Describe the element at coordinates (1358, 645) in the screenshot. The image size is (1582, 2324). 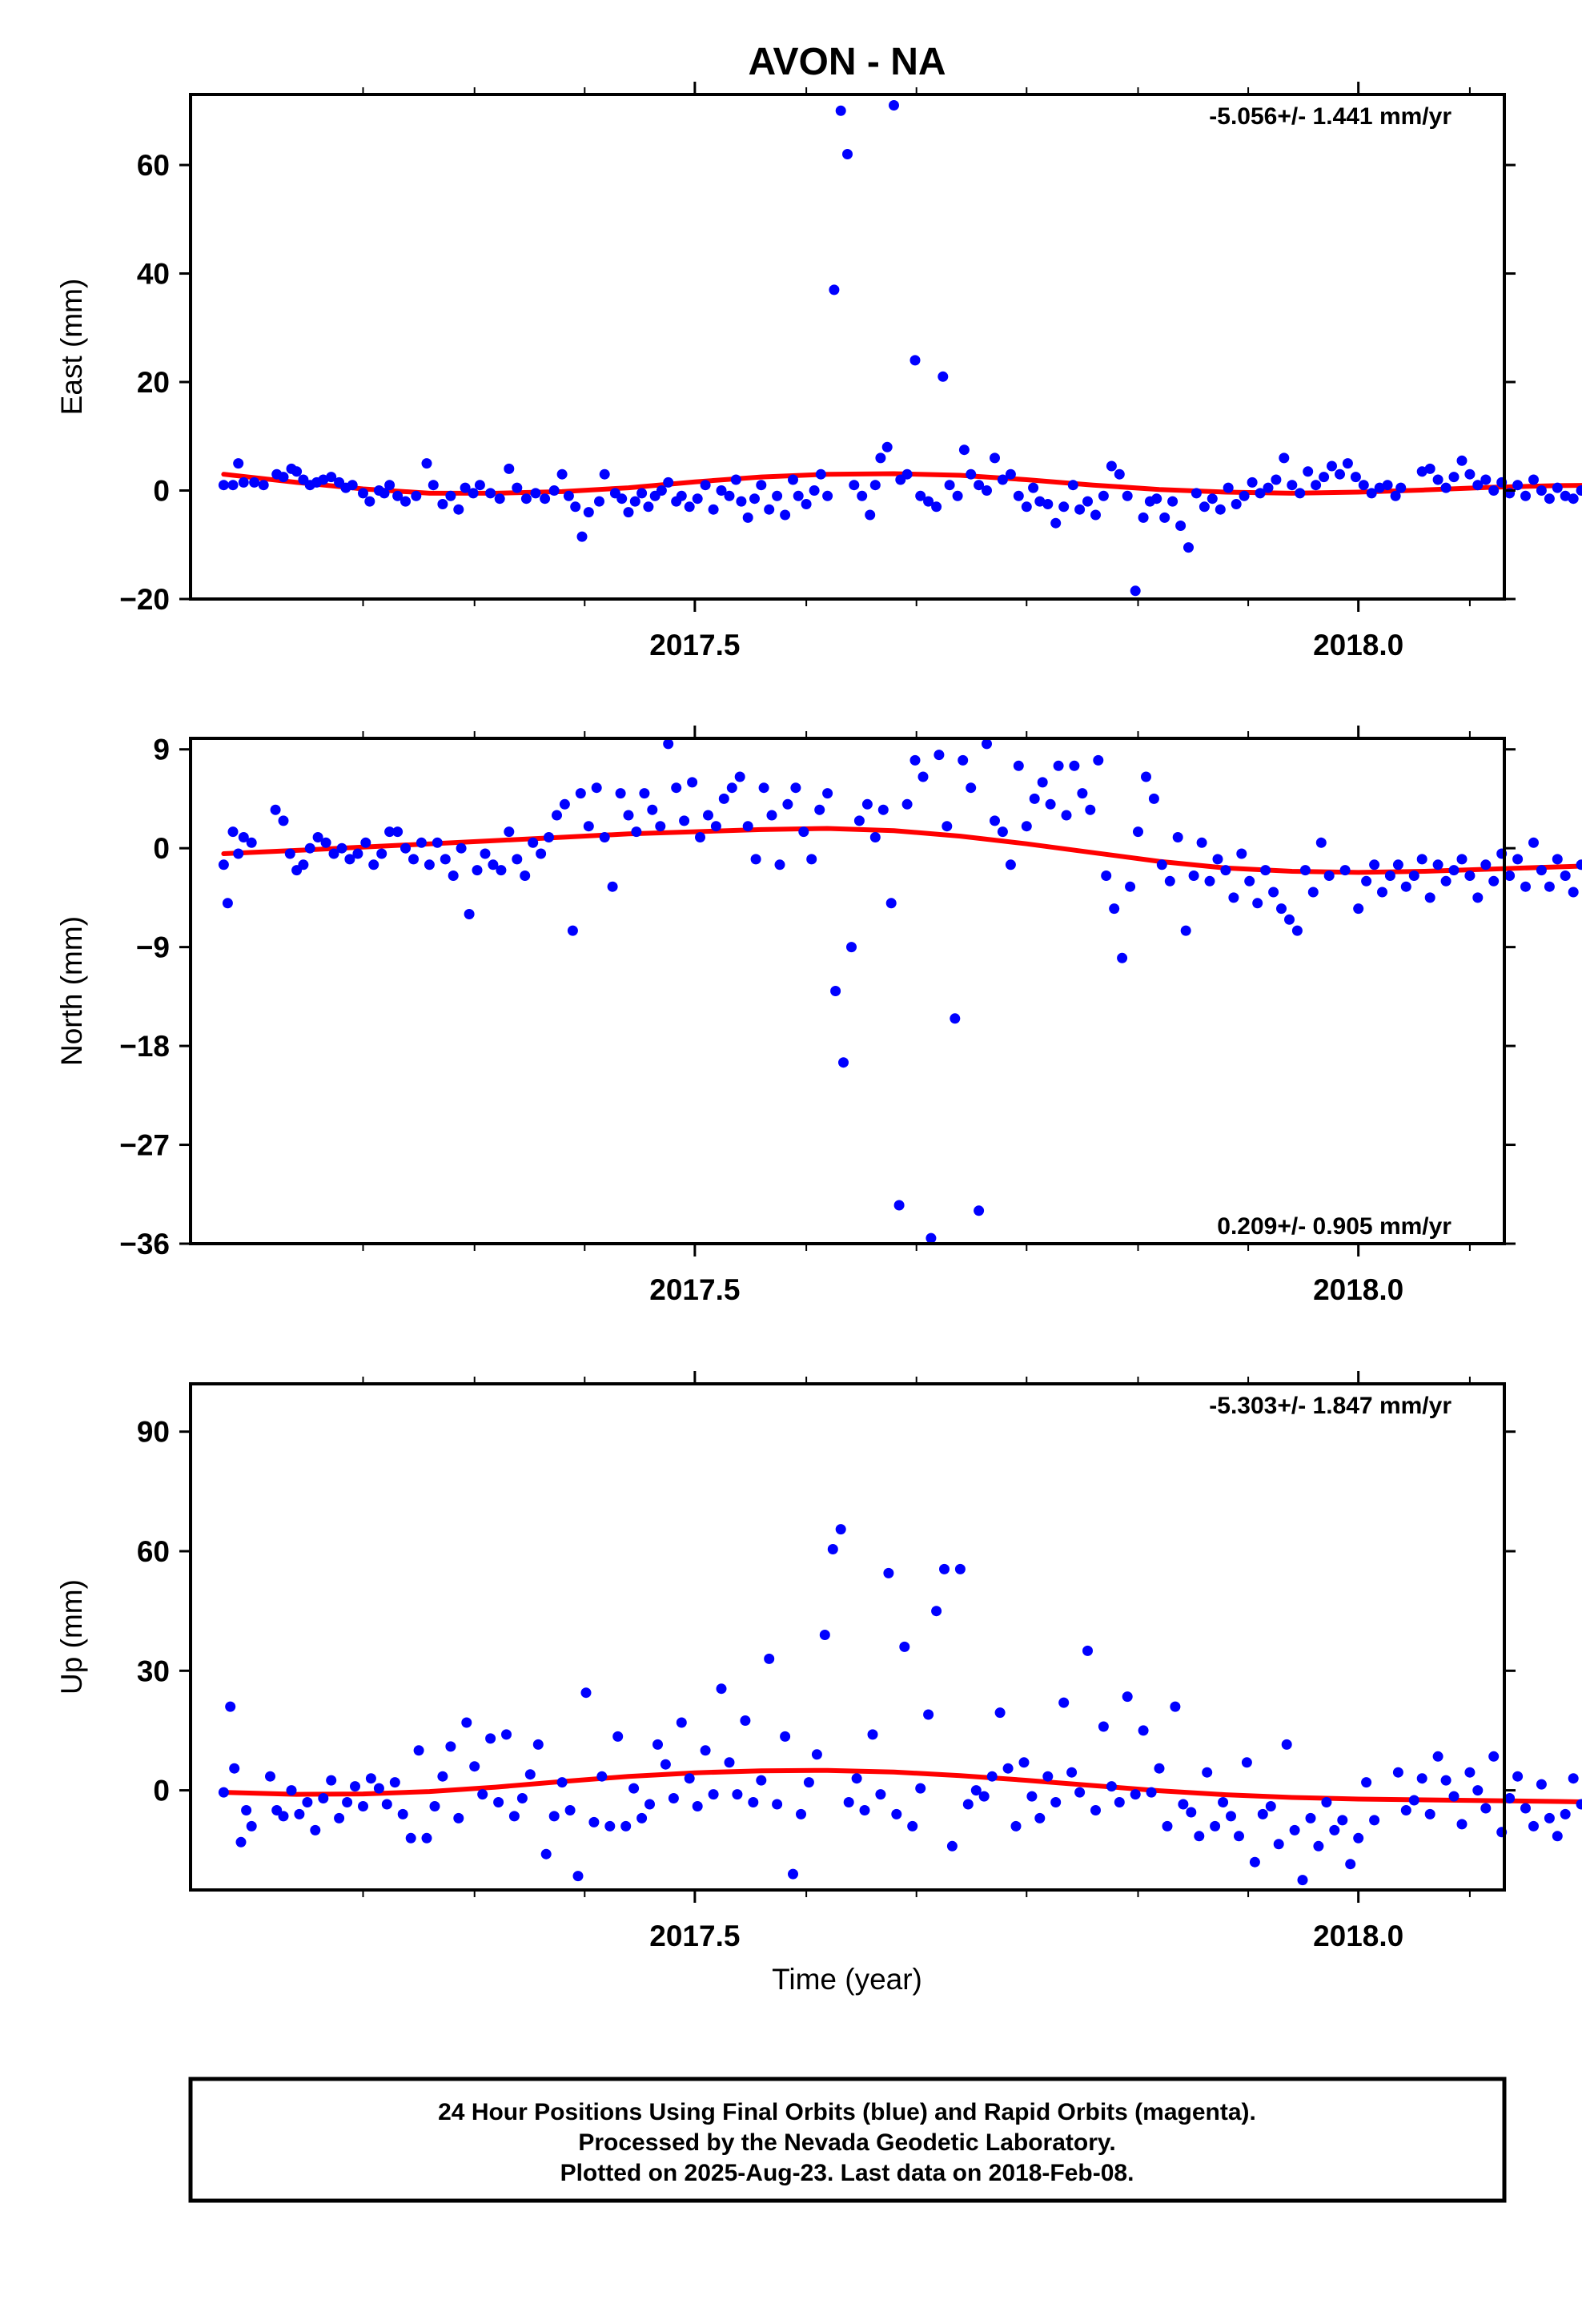
I see `east-xtick-label: 2018.0` at that location.